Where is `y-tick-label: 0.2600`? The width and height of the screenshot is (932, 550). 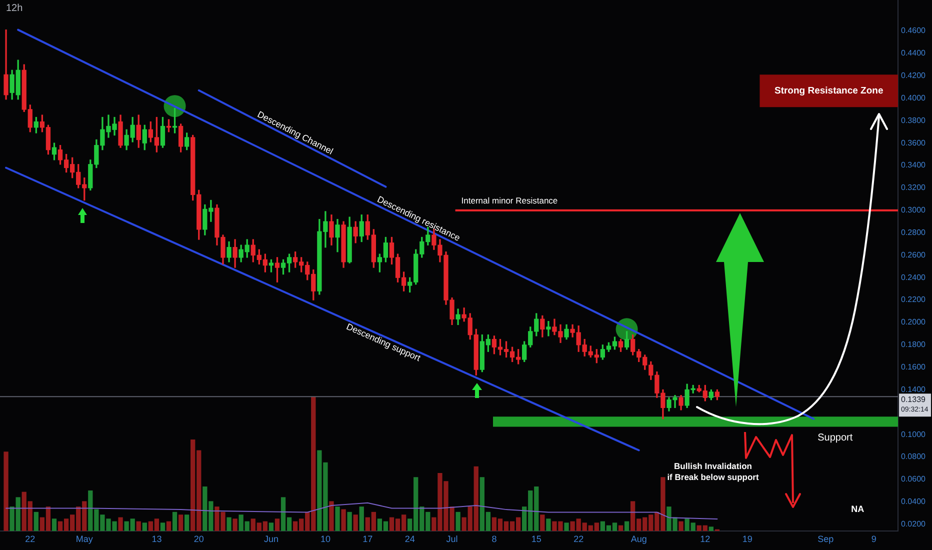 y-tick-label: 0.2600 is located at coordinates (913, 255).